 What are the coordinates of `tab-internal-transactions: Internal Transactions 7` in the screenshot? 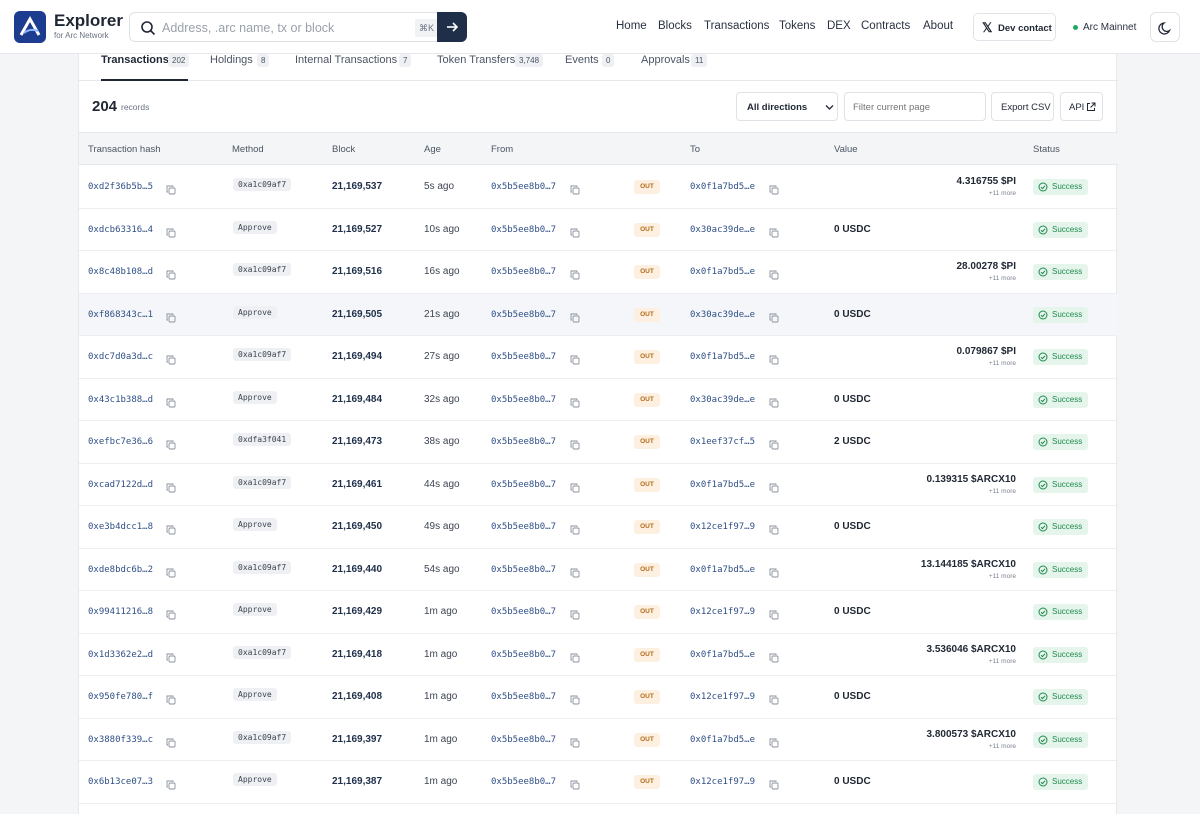 It's located at (356, 67).